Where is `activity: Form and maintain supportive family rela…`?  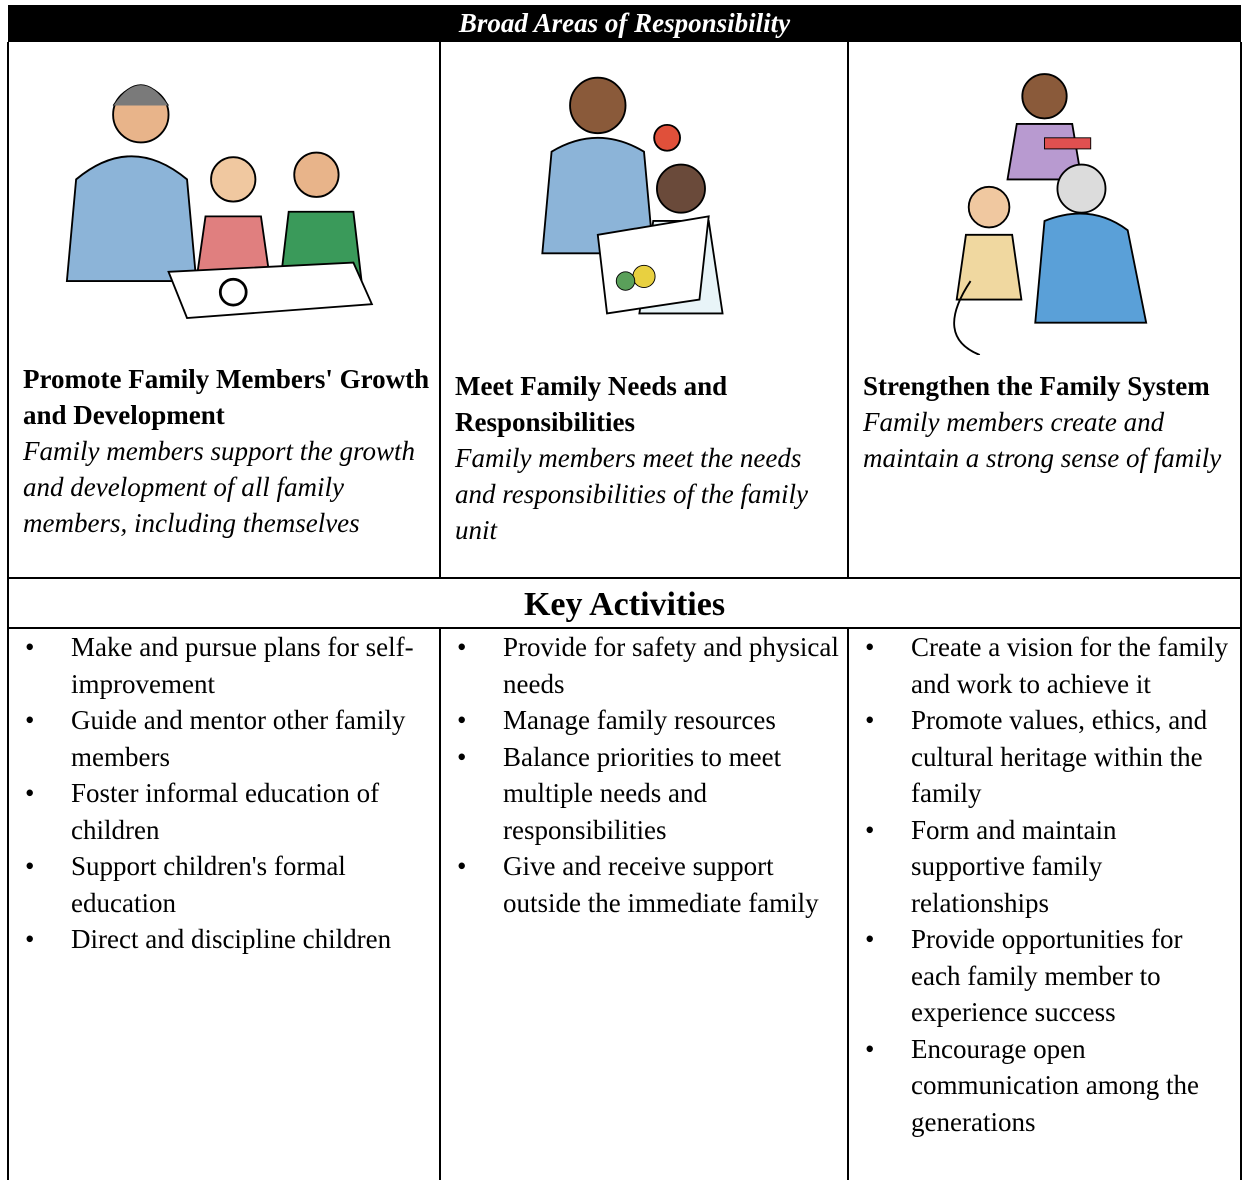 activity: Form and maintain supportive family rela… is located at coordinates (1048, 867).